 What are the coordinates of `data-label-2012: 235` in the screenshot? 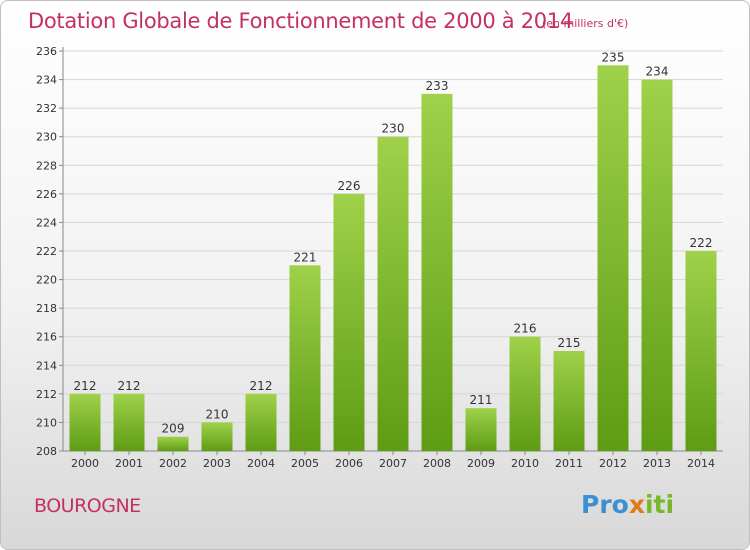 It's located at (613, 57).